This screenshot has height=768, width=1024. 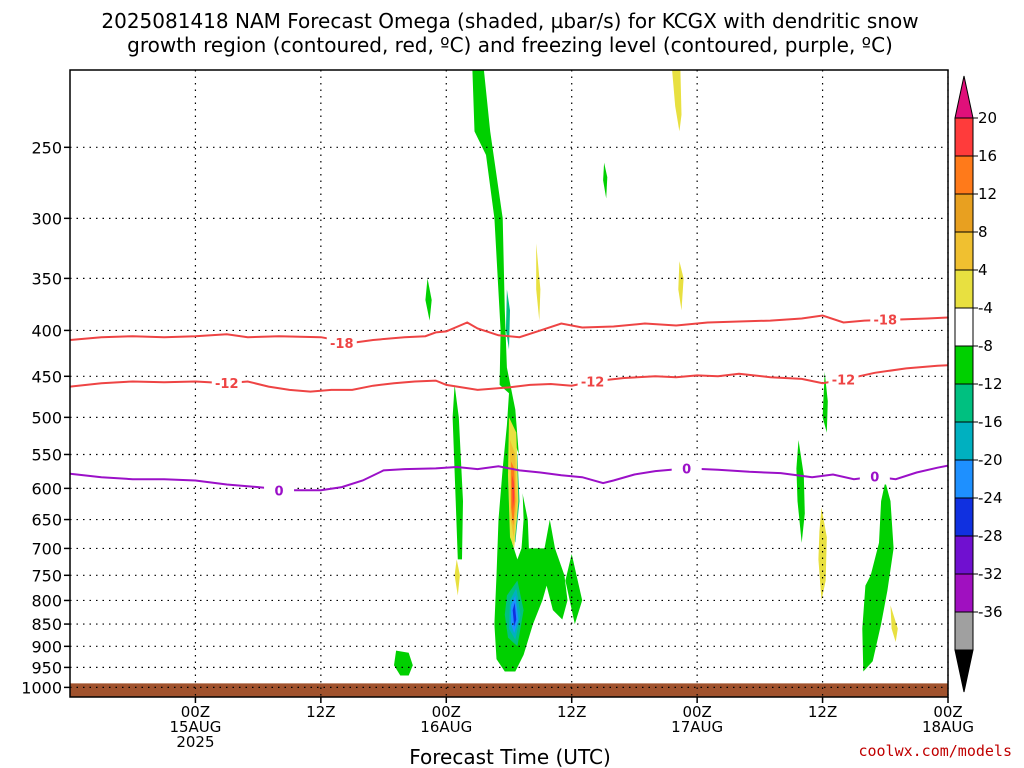 I want to click on contour-line--12, so click(x=509, y=378).